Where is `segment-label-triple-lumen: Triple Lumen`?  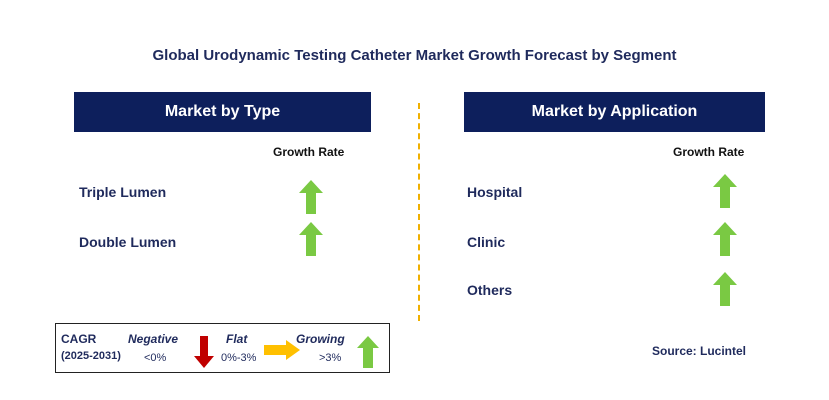 segment-label-triple-lumen: Triple Lumen is located at coordinates (123, 192).